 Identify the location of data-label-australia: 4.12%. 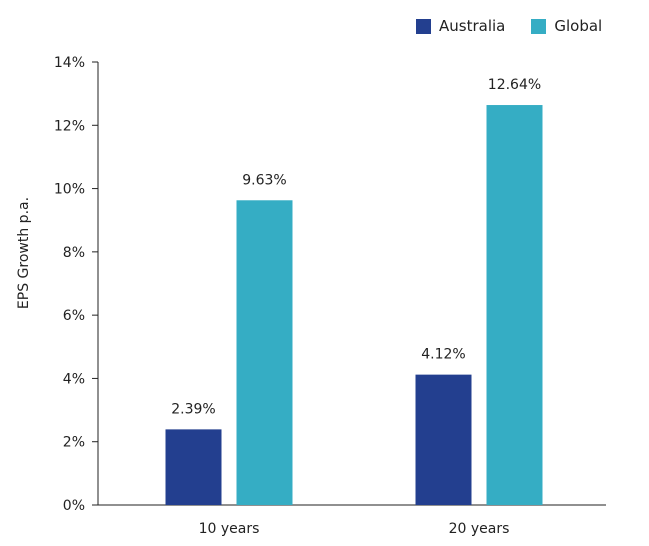
(443, 355).